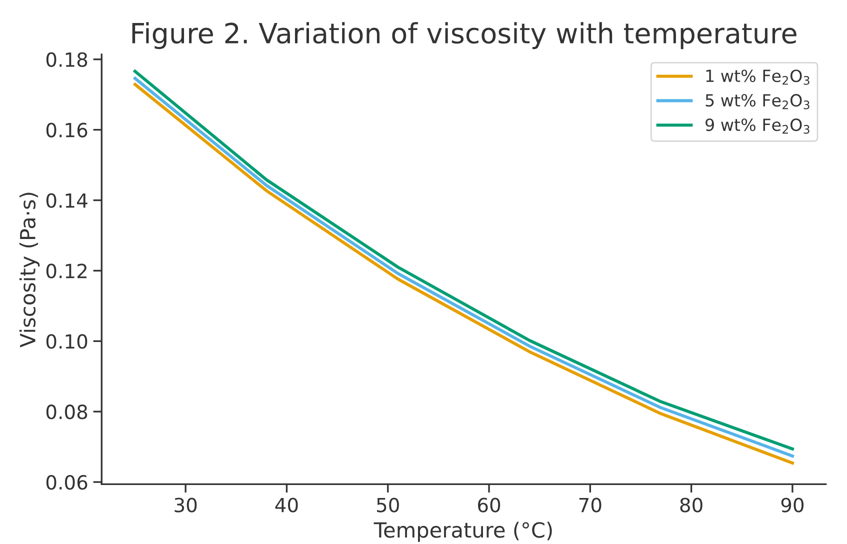 The height and width of the screenshot is (544, 847). Describe the element at coordinates (463, 532) in the screenshot. I see `x-axis-title: Temperature (°C)` at that location.